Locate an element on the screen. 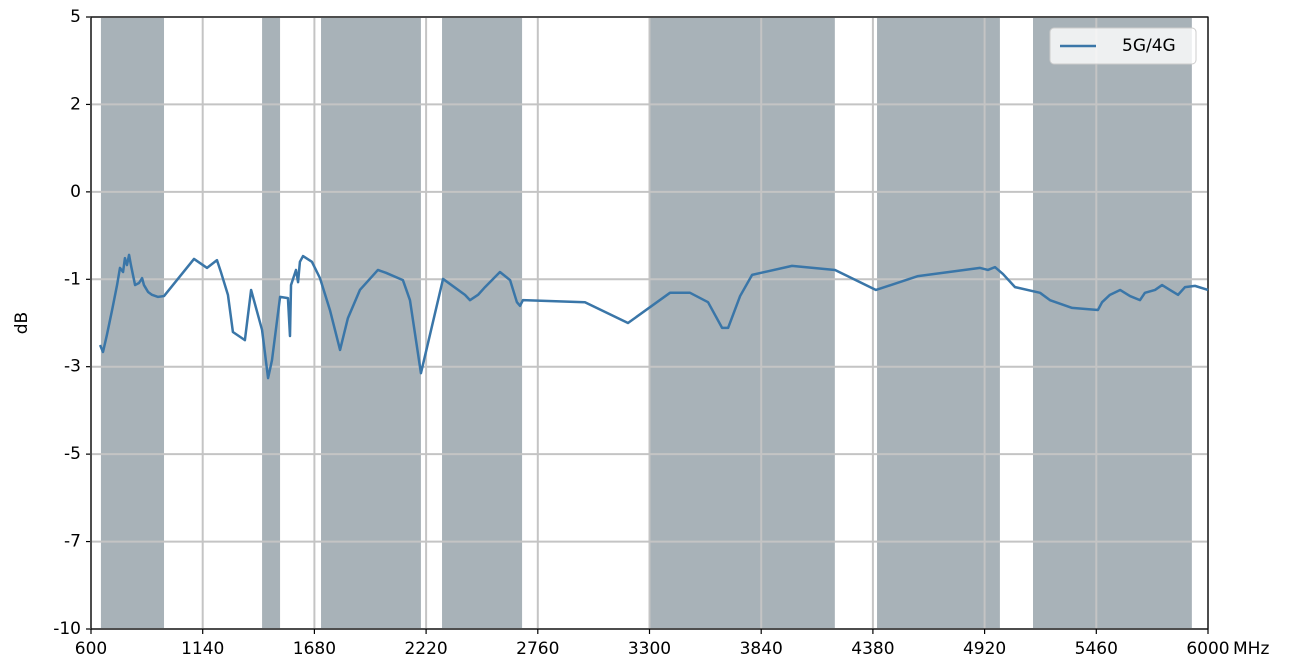 This screenshot has width=1306, height=668. y-tick-label: 2 is located at coordinates (75, 104).